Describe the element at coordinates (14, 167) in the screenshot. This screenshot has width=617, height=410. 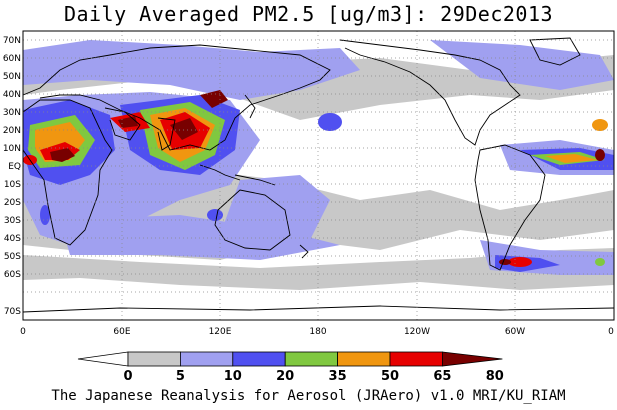
I see `lat-label: EQ` at that location.